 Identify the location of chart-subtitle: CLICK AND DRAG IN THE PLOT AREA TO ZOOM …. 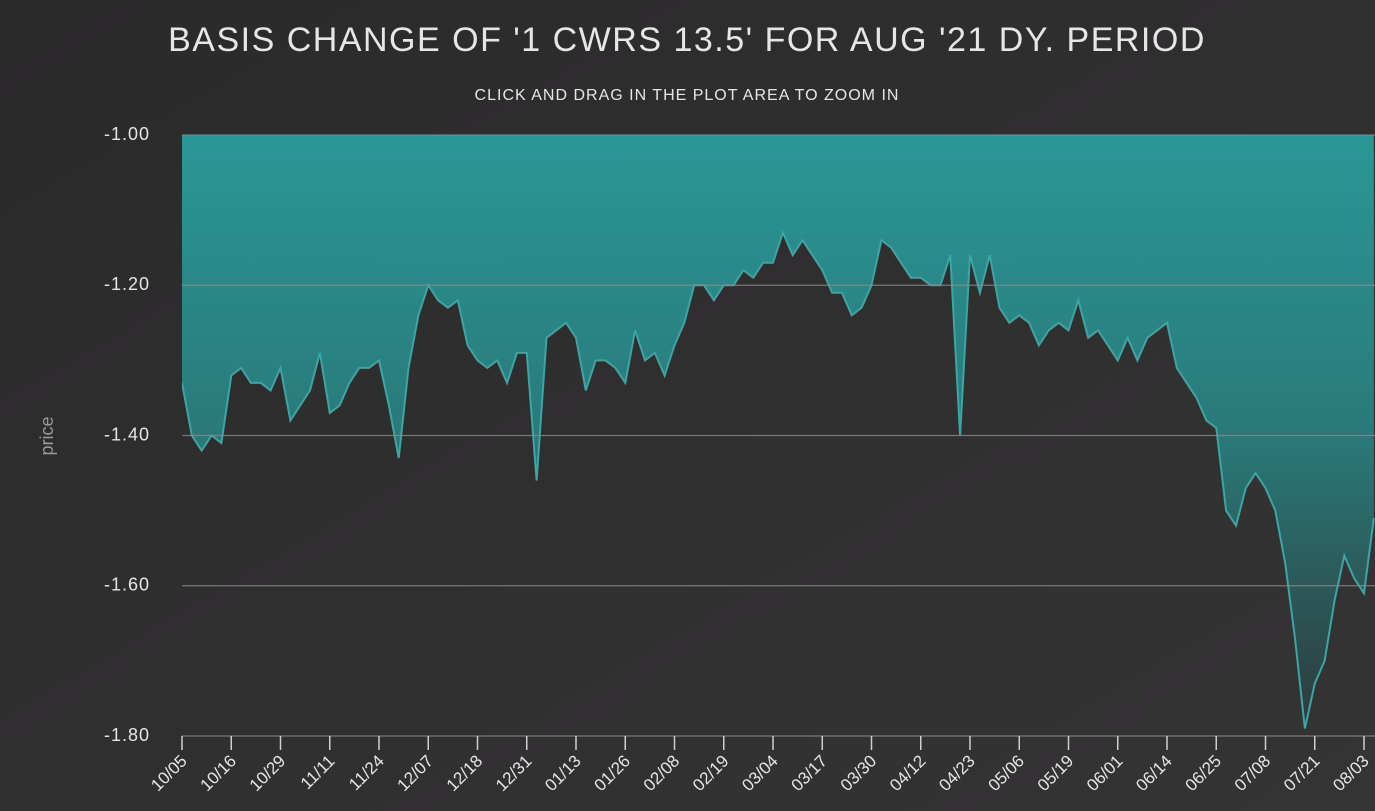
(687, 95).